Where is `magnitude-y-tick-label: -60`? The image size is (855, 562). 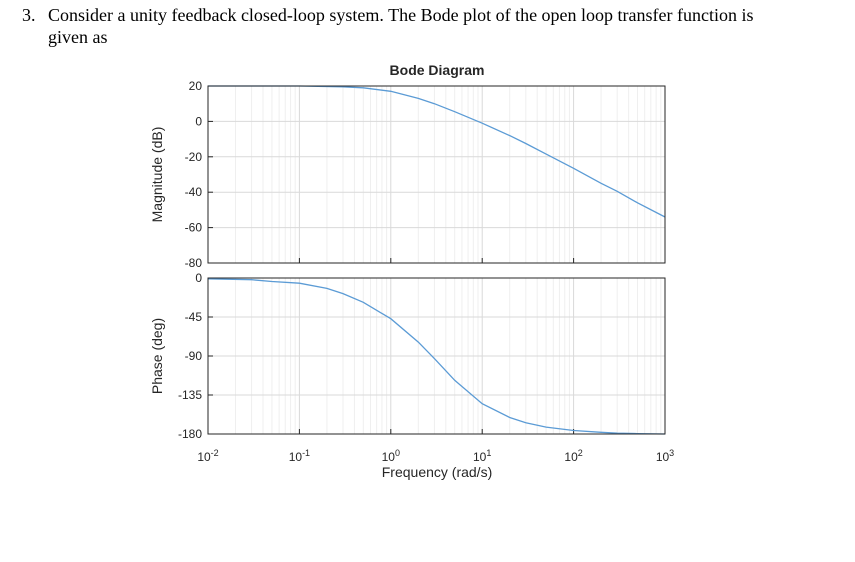 magnitude-y-tick-label: -60 is located at coordinates (194, 228).